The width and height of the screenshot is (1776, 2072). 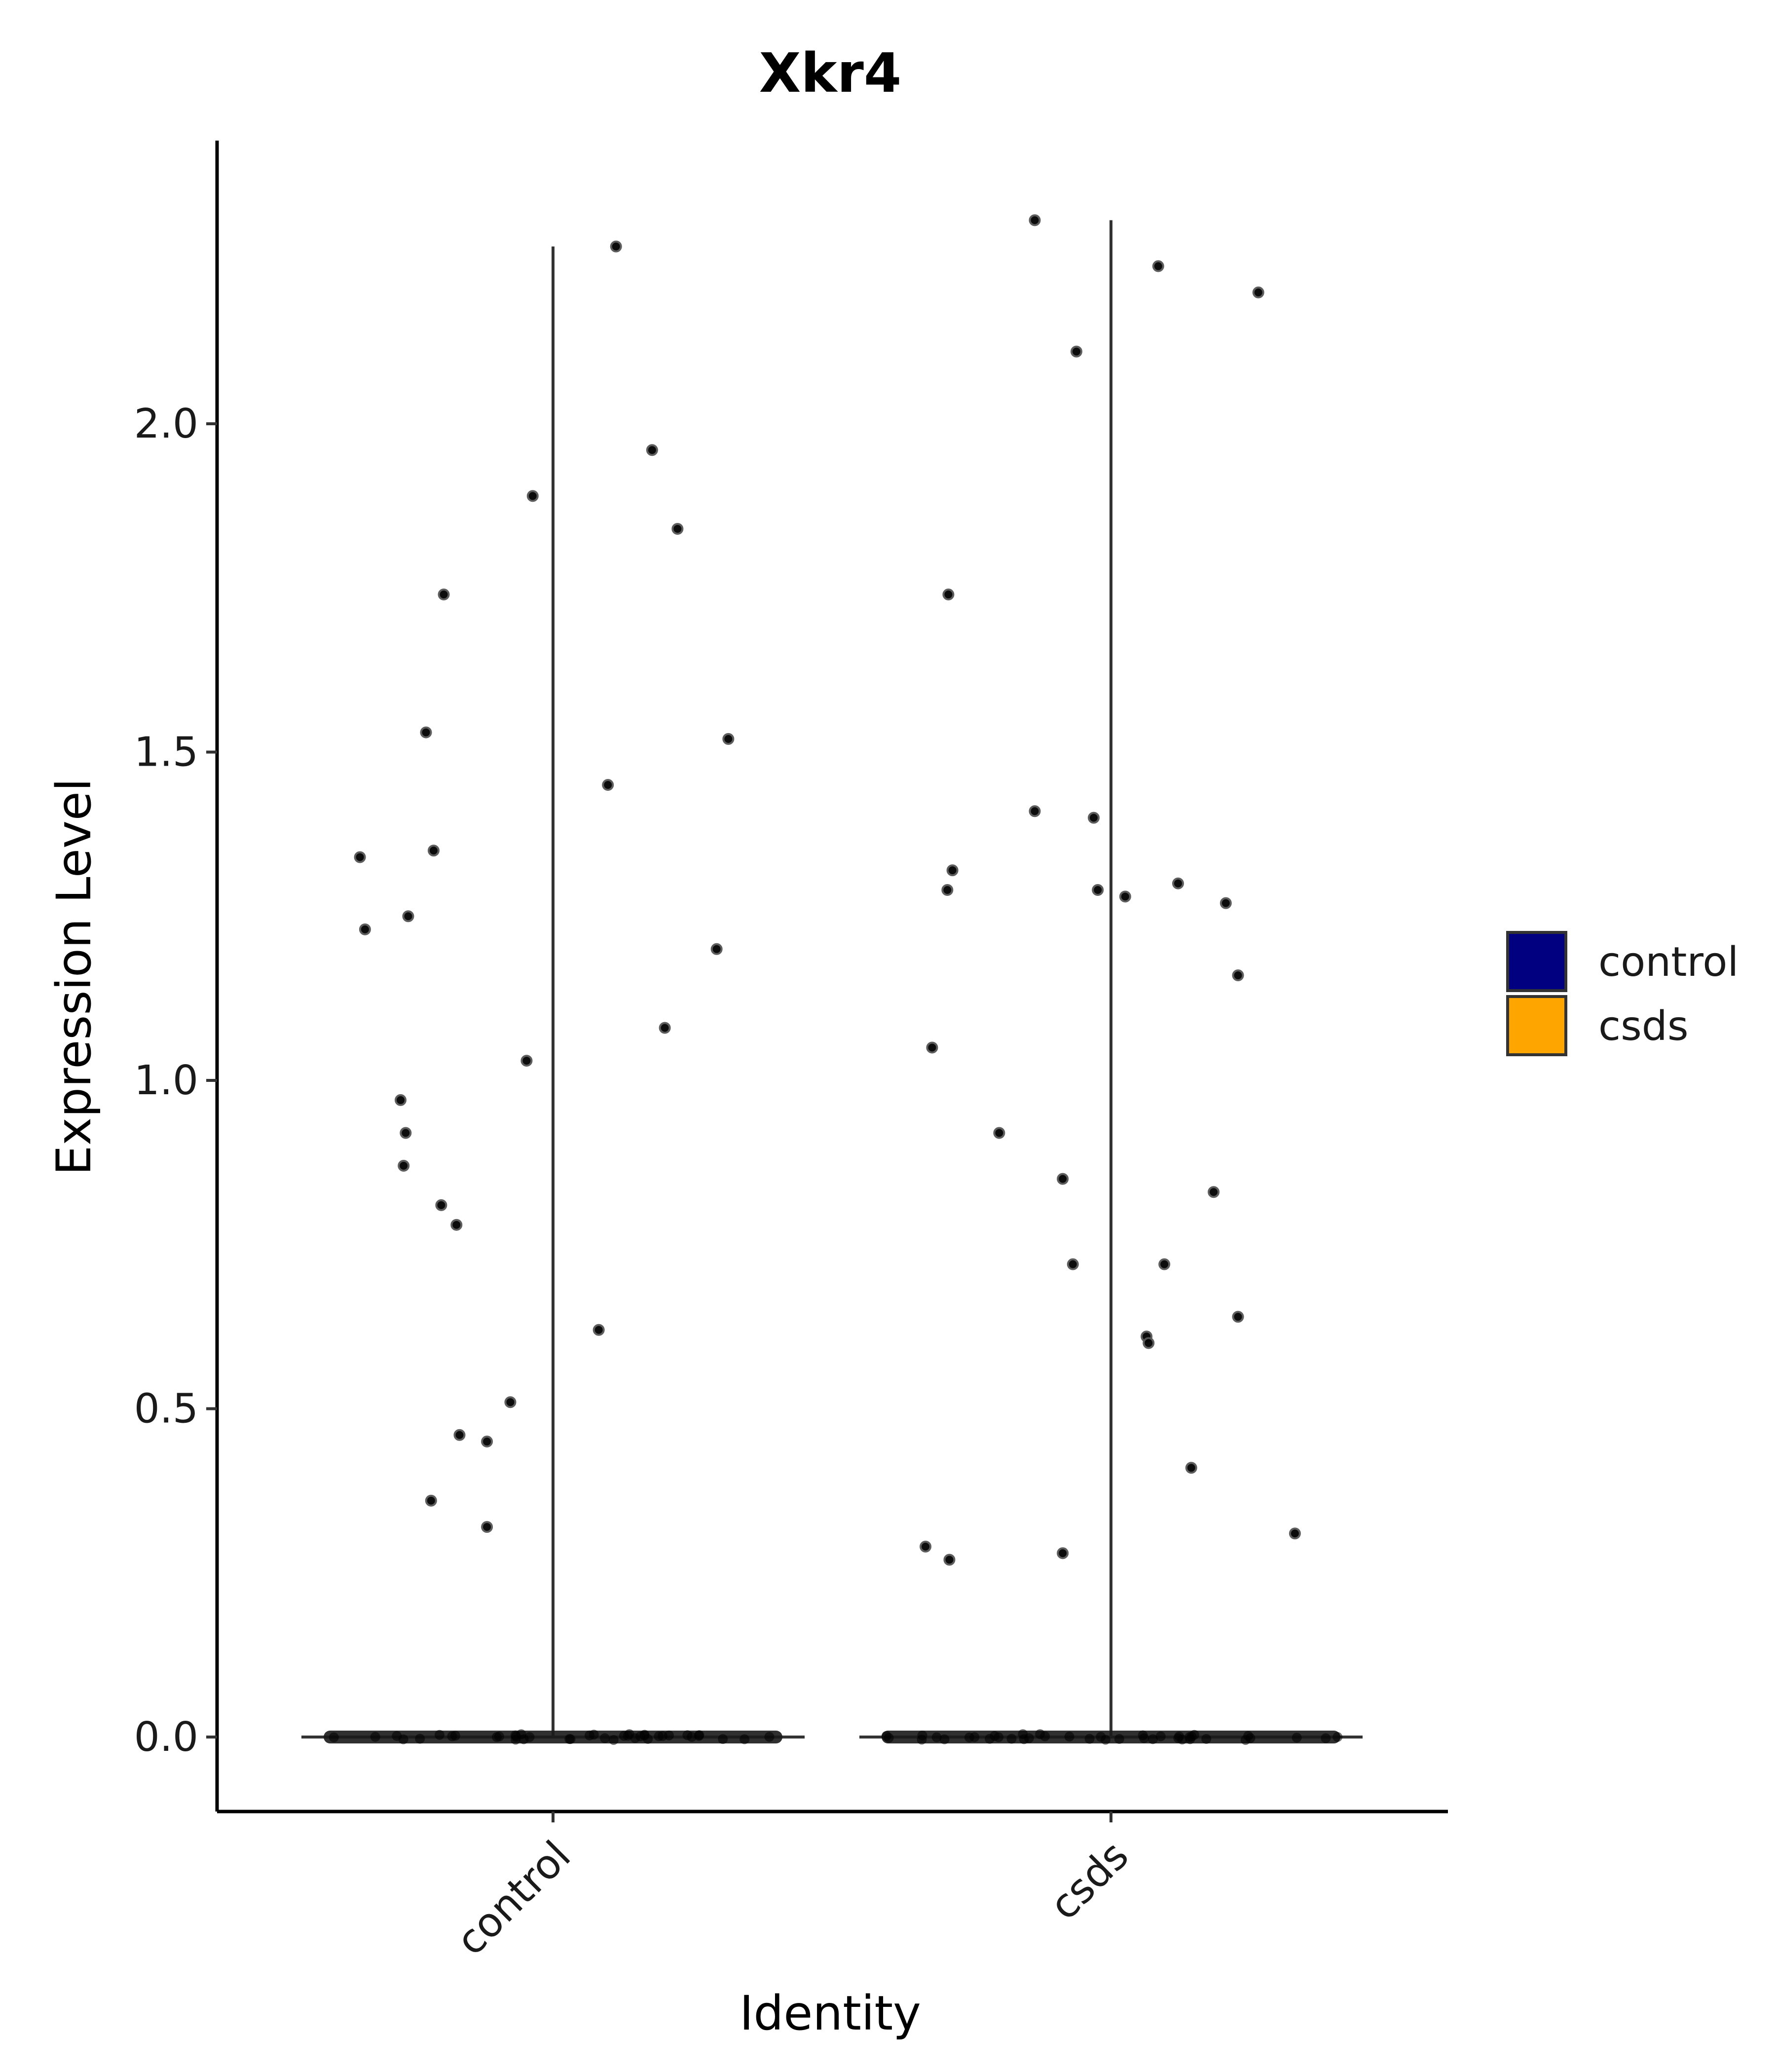 I want to click on chart-title: Xkr4, so click(x=831, y=73).